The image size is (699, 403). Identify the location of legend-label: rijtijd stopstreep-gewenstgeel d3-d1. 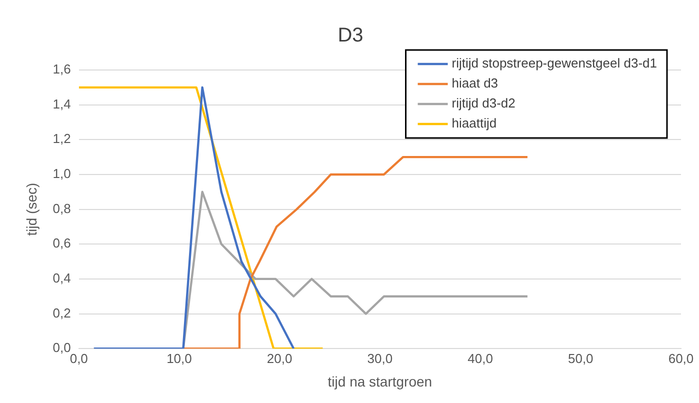
(555, 63).